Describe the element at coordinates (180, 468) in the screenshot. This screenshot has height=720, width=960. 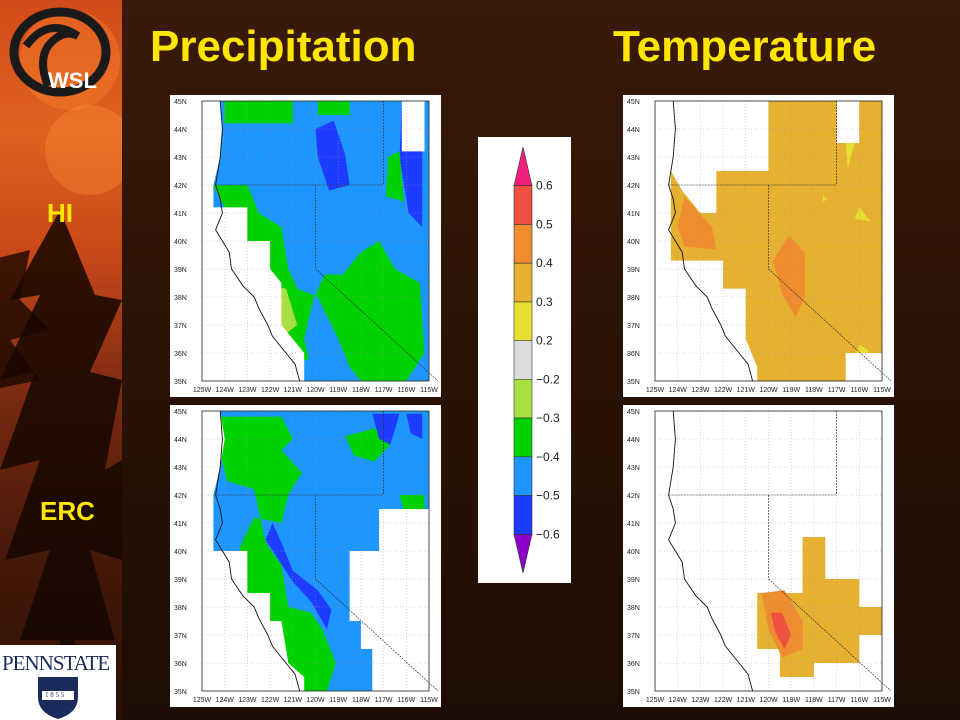
I see `lat-tick-label: 43N` at that location.